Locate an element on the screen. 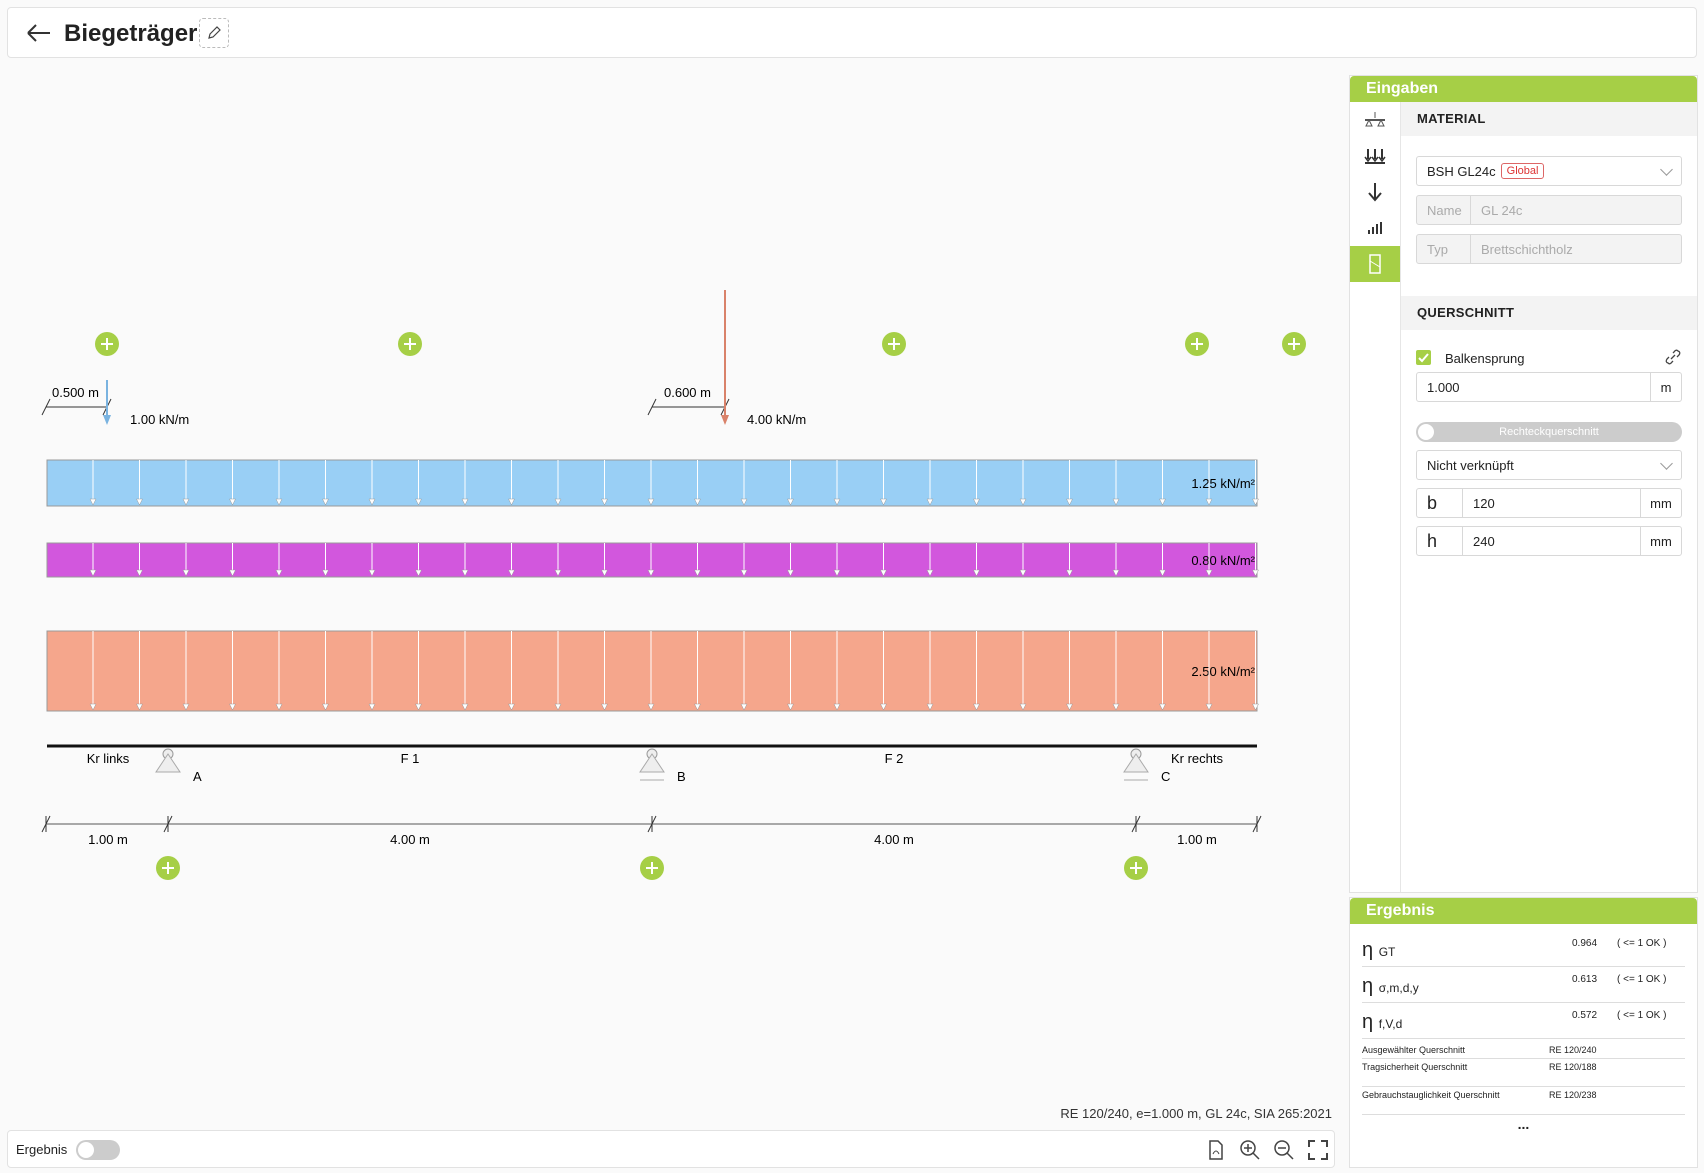  result-row: Ausgewählter Querschnitt RE 120/240 is located at coordinates (1523, 1050).